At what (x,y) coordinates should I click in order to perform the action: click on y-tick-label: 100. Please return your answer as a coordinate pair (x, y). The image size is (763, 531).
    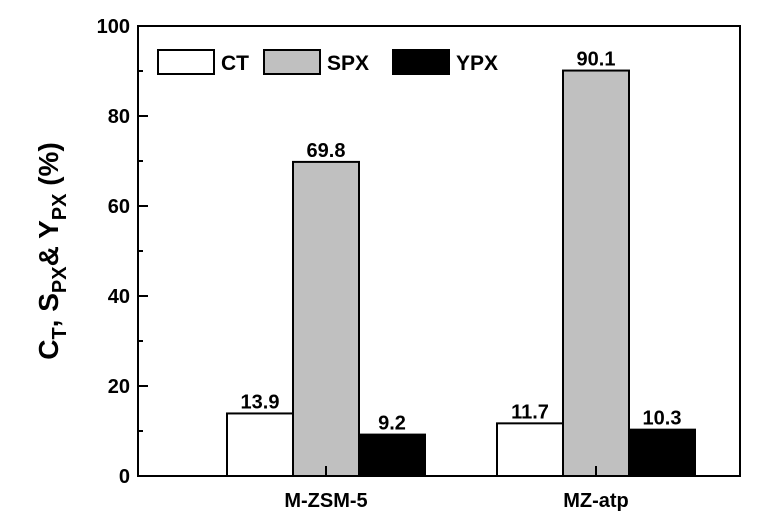
    Looking at the image, I should click on (113, 27).